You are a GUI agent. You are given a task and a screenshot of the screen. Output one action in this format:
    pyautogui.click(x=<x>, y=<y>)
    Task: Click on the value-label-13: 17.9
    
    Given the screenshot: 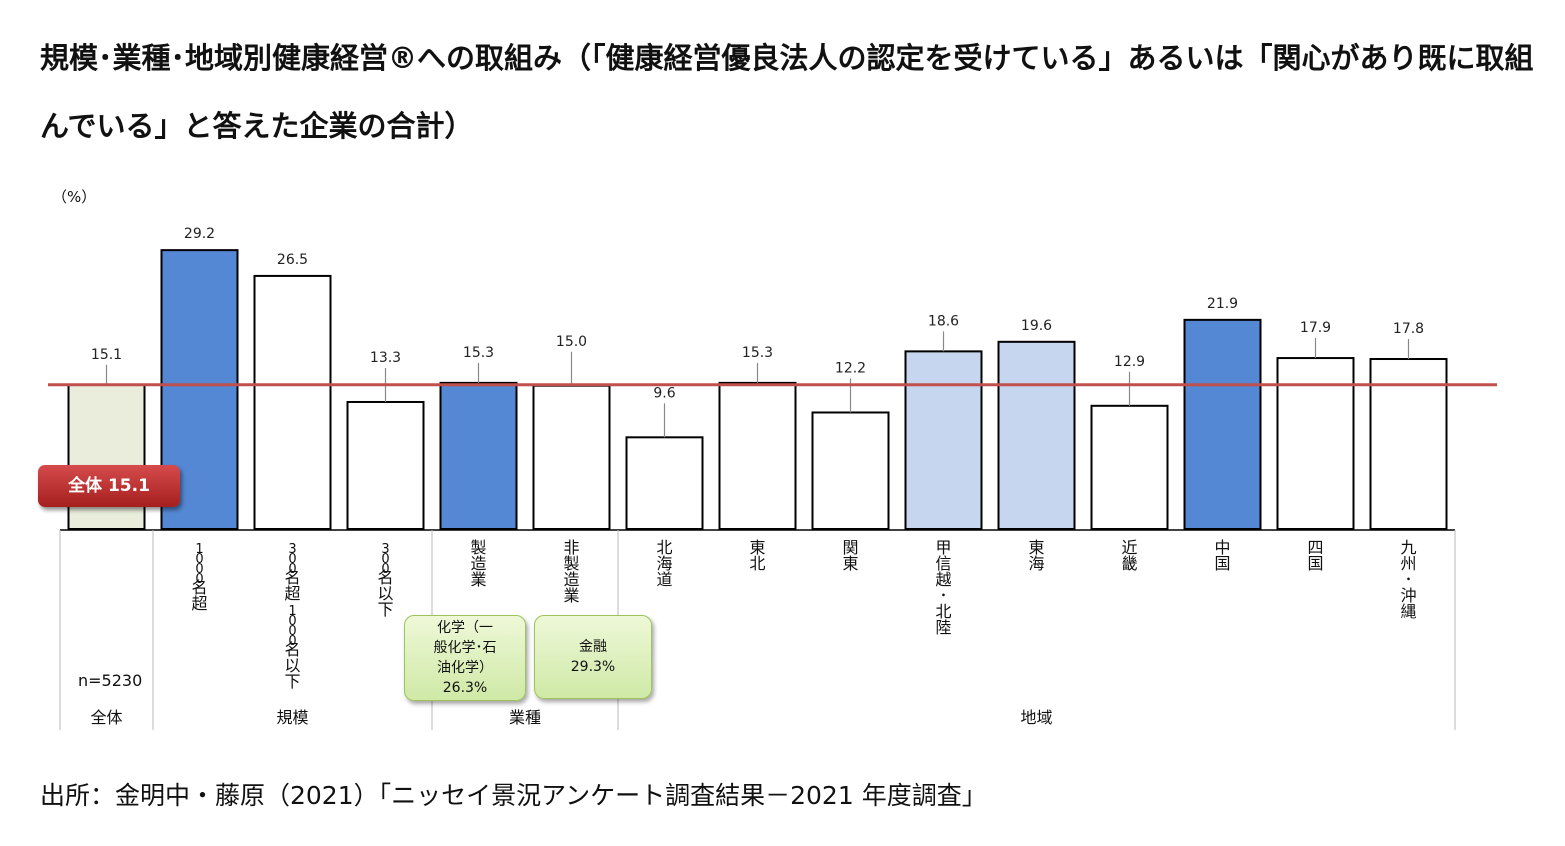 What is the action you would take?
    pyautogui.click(x=1315, y=328)
    